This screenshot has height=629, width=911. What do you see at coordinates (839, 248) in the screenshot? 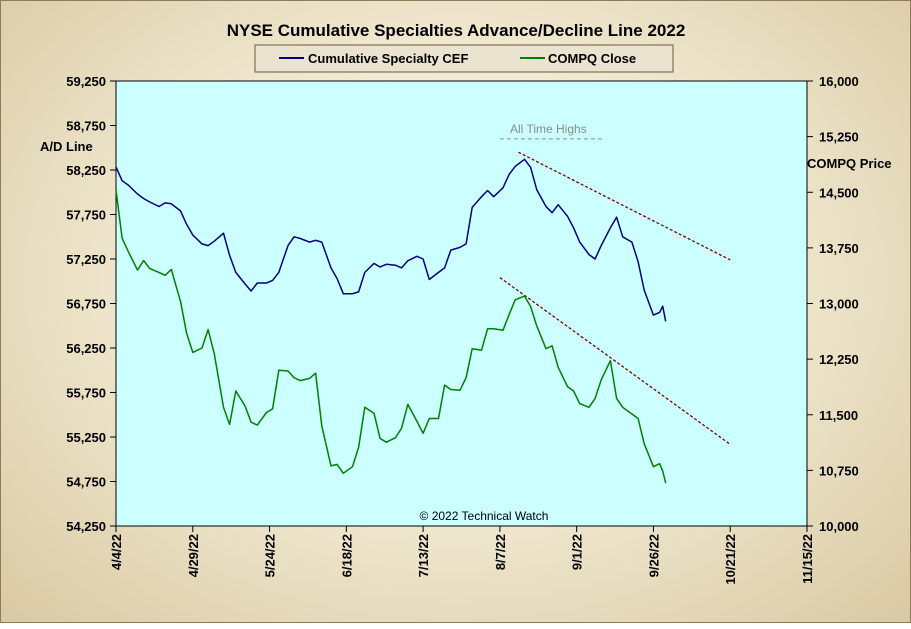
I see `right-tick-label: 13,750` at bounding box center [839, 248].